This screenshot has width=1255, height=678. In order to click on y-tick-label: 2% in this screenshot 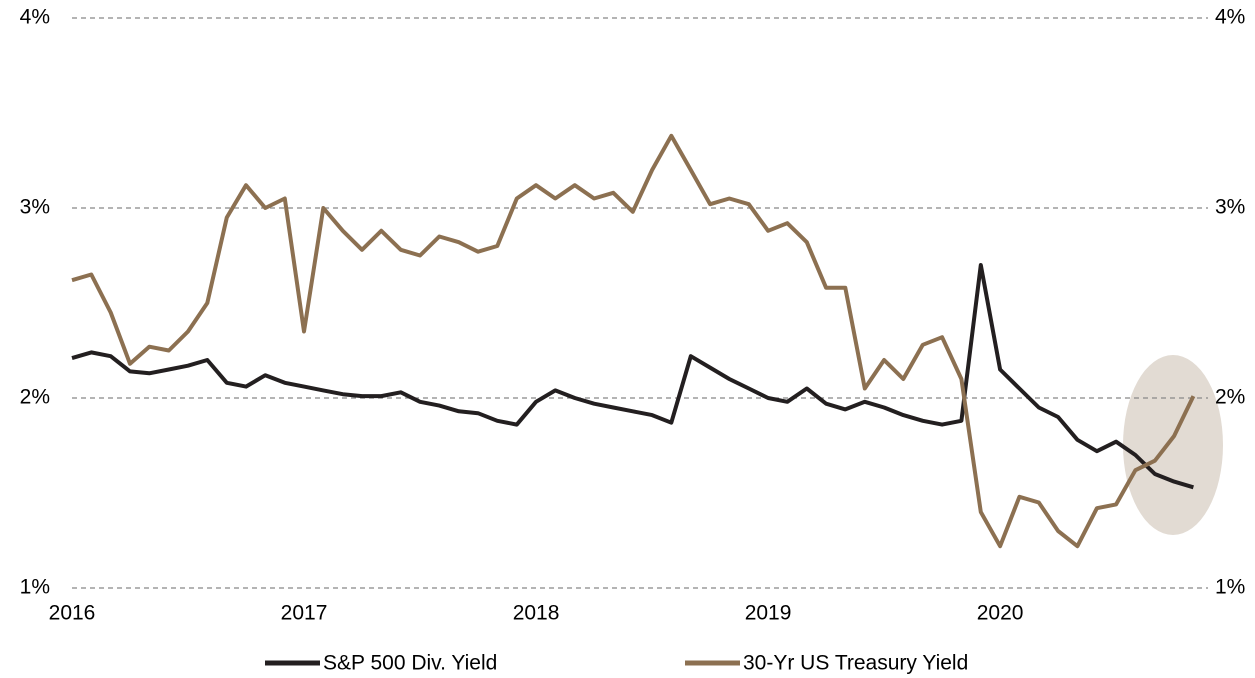, I will do `click(35, 397)`.